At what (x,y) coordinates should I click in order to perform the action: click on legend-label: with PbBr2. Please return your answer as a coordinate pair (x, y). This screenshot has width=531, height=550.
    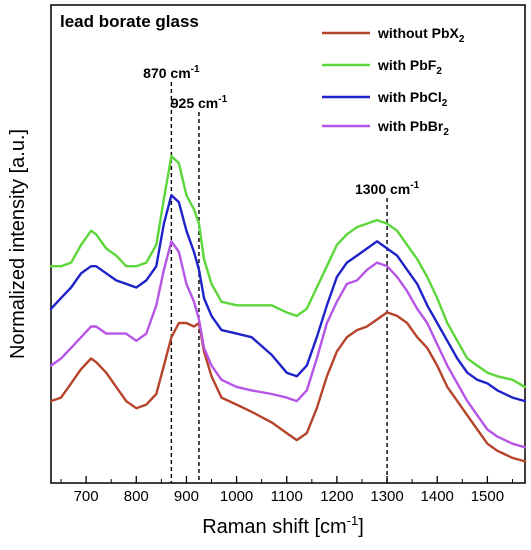
    Looking at the image, I should click on (413, 128).